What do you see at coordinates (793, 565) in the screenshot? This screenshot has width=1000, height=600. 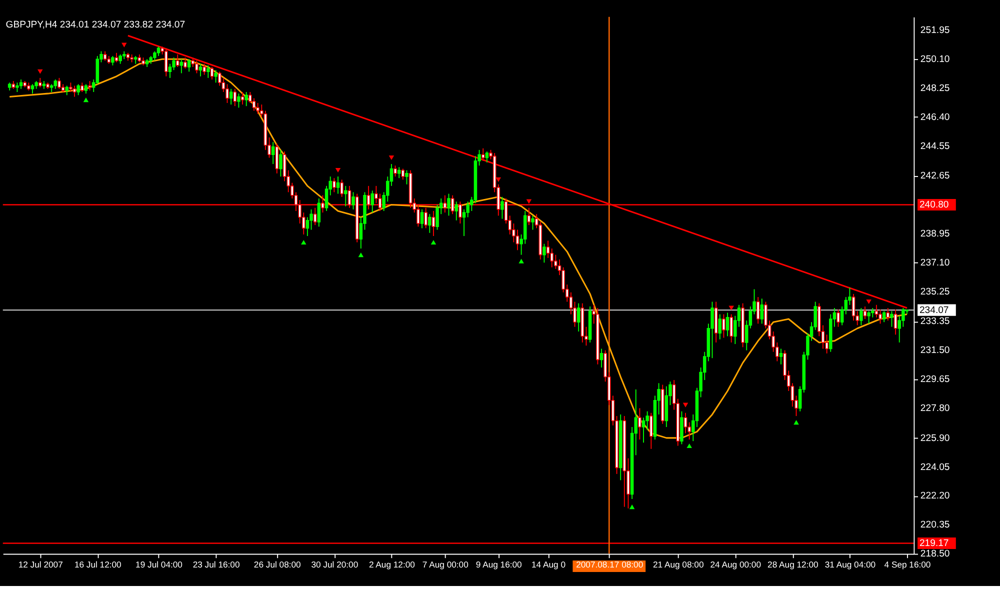 I see `x-tick-label: 28 Aug 12:00` at bounding box center [793, 565].